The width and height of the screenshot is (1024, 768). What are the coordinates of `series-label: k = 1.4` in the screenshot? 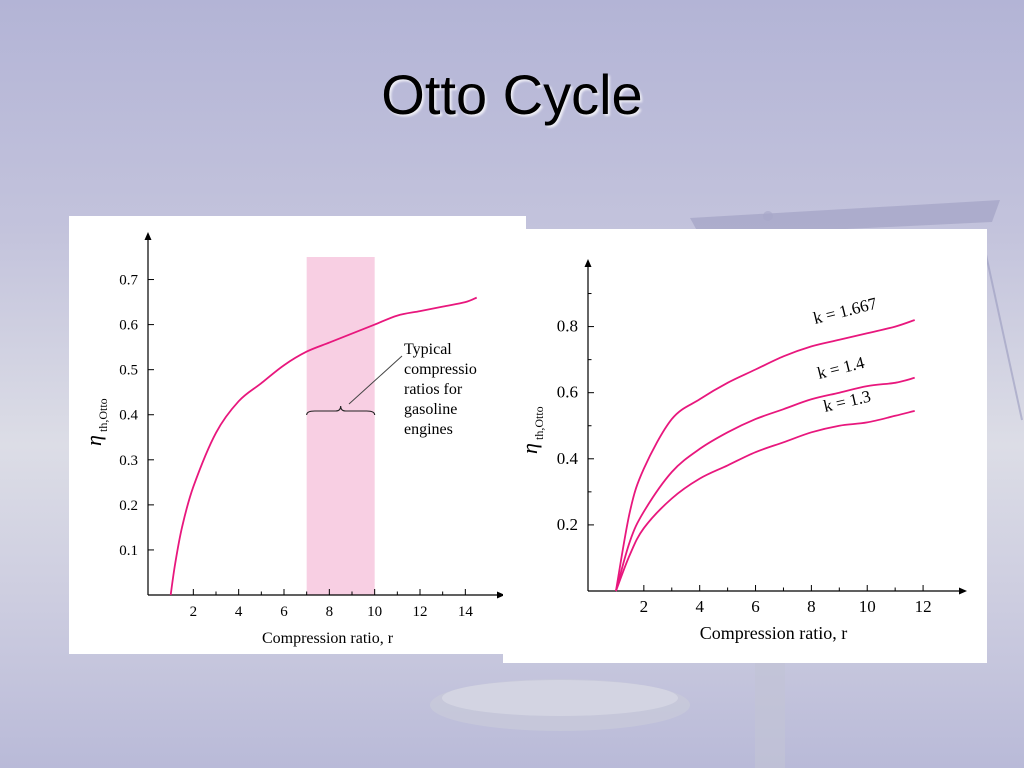 It's located at (840, 368).